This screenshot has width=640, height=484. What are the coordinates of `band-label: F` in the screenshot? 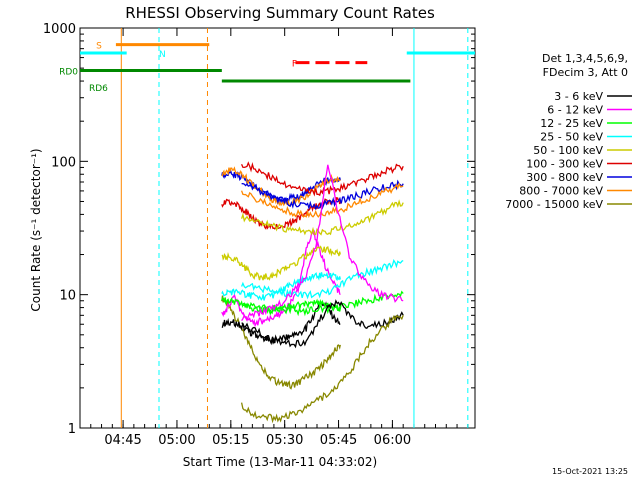 It's located at (294, 65).